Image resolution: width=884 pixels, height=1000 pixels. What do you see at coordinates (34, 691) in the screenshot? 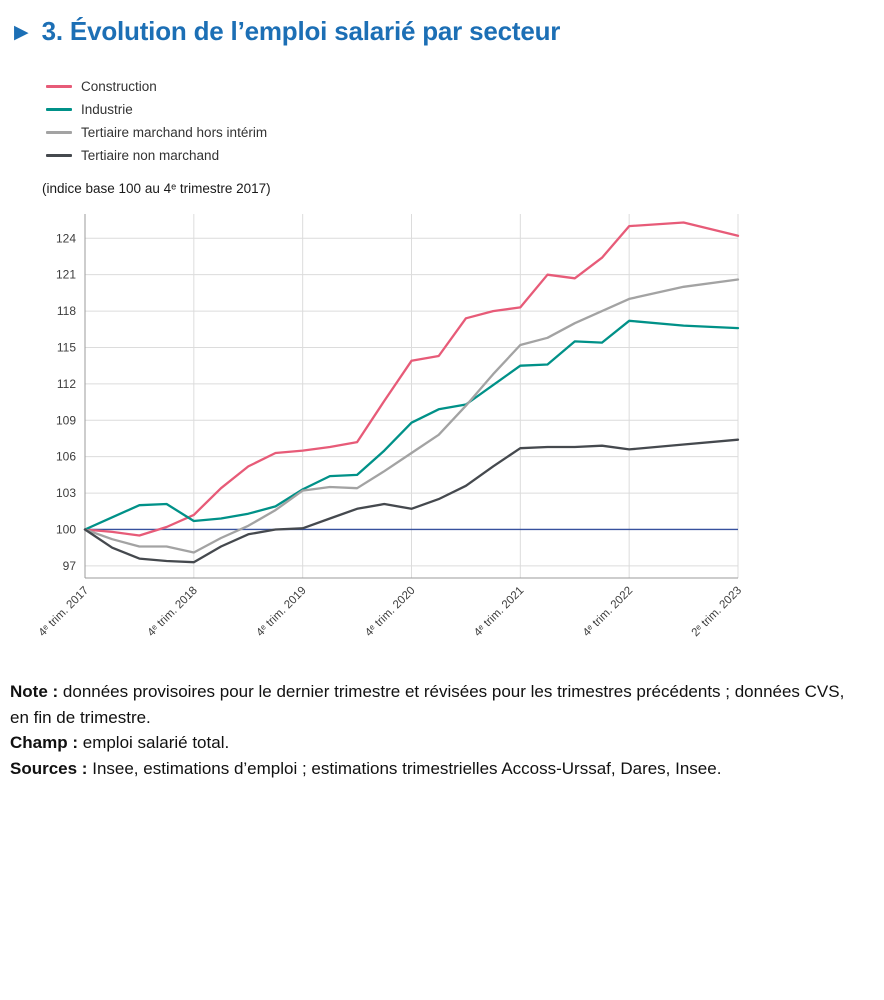
I see `note-label: Note :` at bounding box center [34, 691].